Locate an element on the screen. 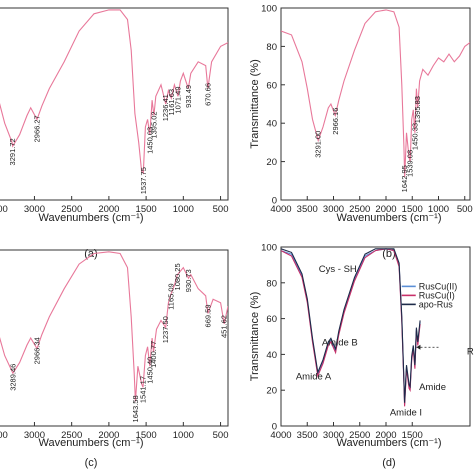 The height and width of the screenshot is (474, 474). peak-label: 2966.34 is located at coordinates (36, 350).